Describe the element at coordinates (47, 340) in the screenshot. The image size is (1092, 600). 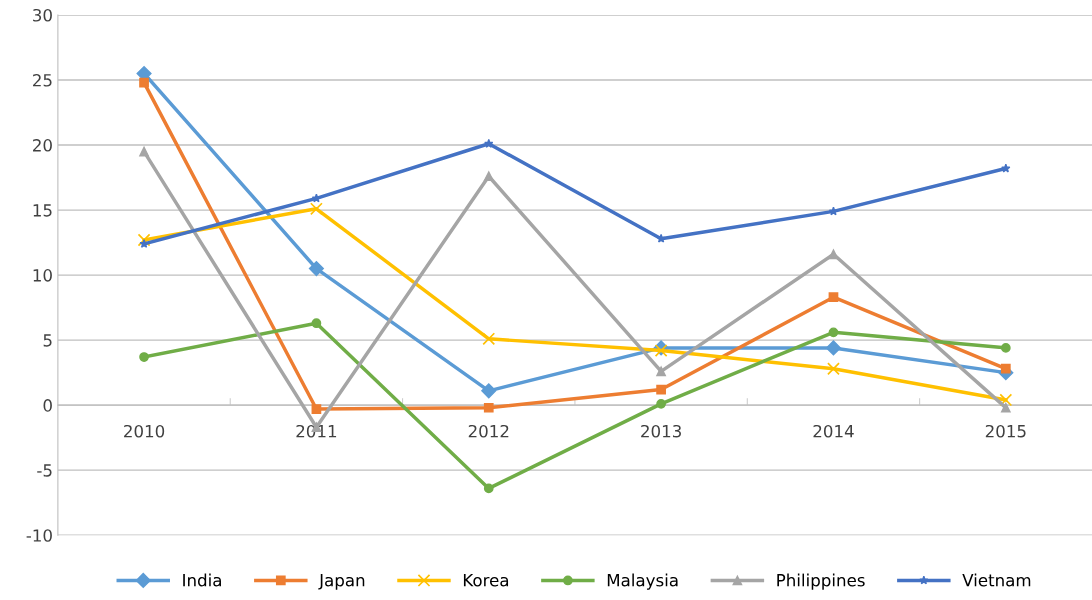
I see `y-tick-label: 5` at that location.